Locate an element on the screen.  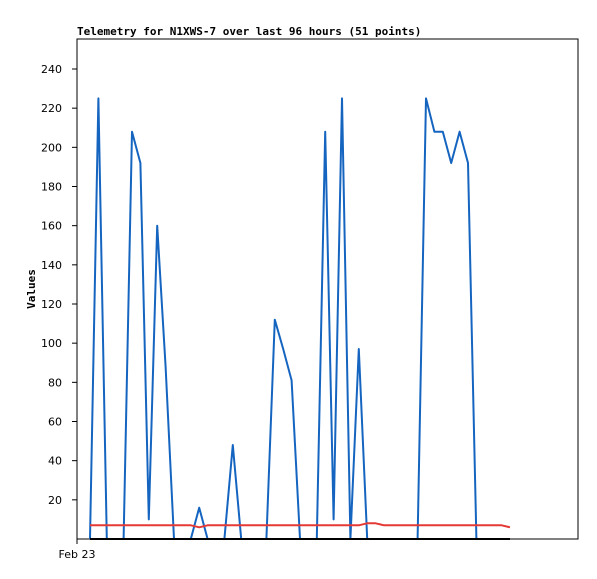
x-tick-label: Feb 23 is located at coordinates (77, 554).